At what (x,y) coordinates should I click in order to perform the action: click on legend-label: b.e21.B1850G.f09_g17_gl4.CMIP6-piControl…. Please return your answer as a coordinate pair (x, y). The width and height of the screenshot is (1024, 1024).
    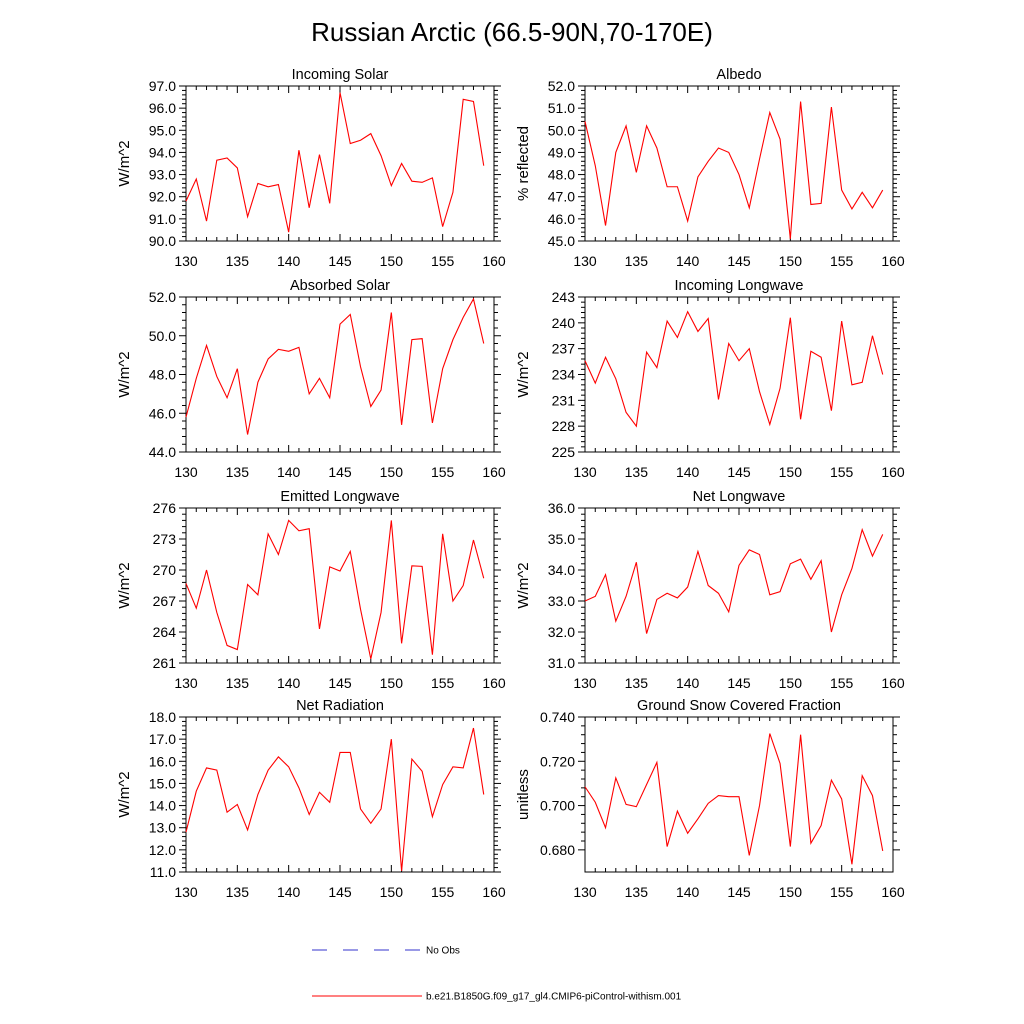
    Looking at the image, I should click on (554, 997).